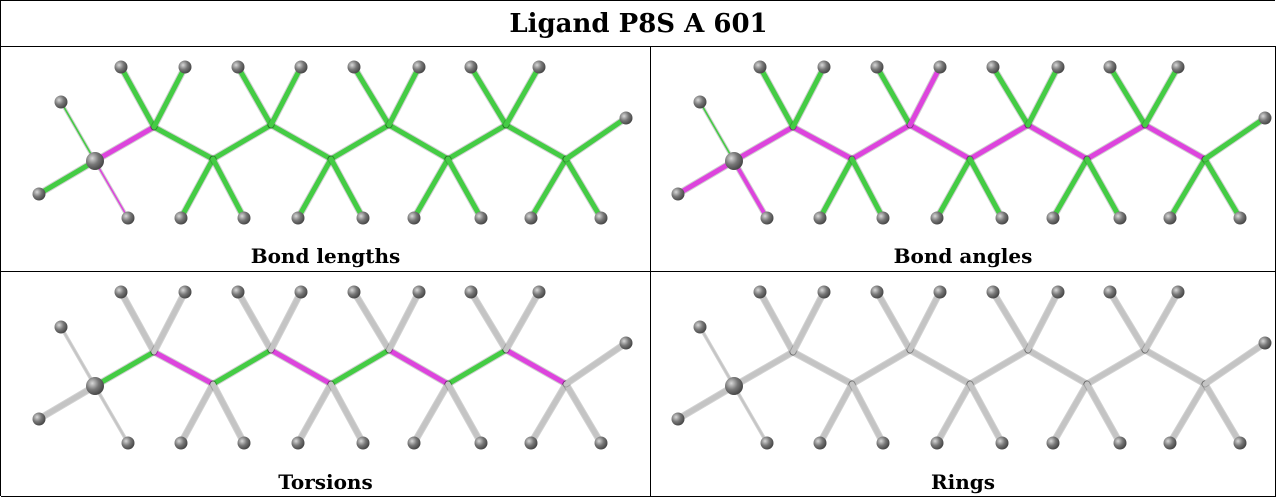 Image resolution: width=1276 pixels, height=497 pixels. What do you see at coordinates (325, 256) in the screenshot?
I see `panel-caption: Bond lengths` at bounding box center [325, 256].